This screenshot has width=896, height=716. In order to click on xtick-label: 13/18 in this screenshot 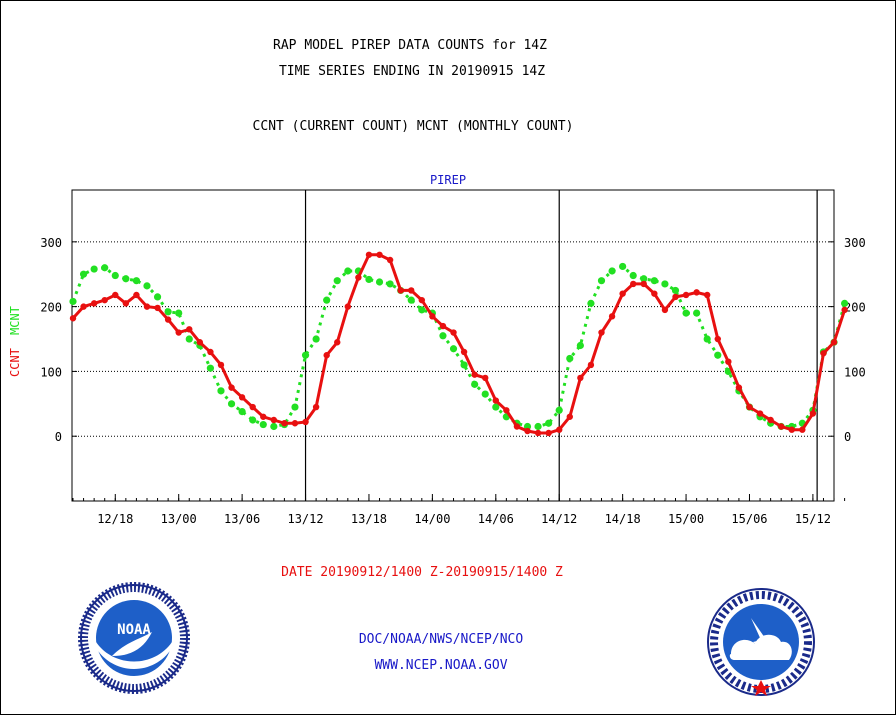, I will do `click(369, 519)`.